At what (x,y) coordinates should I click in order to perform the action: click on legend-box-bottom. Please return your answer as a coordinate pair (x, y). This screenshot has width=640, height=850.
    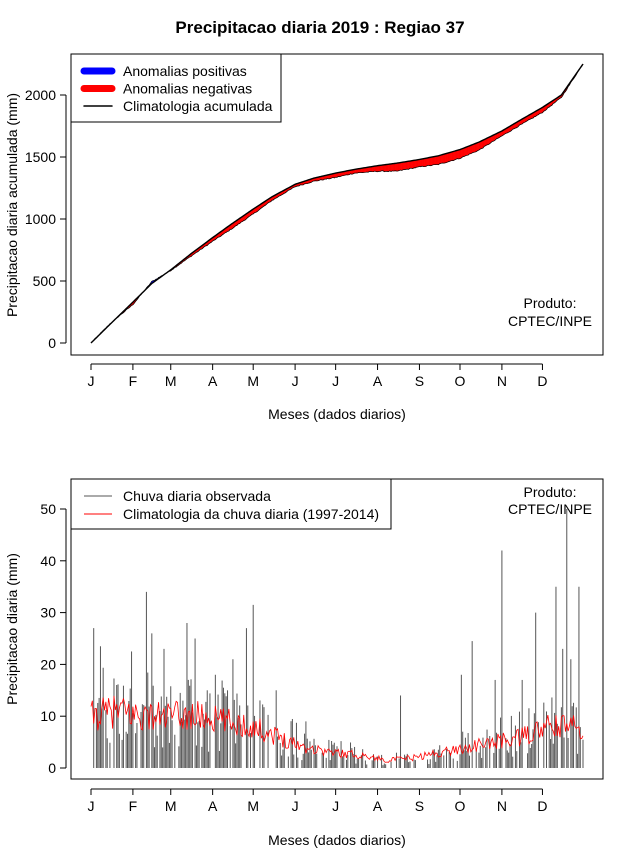
    Looking at the image, I should click on (231, 504).